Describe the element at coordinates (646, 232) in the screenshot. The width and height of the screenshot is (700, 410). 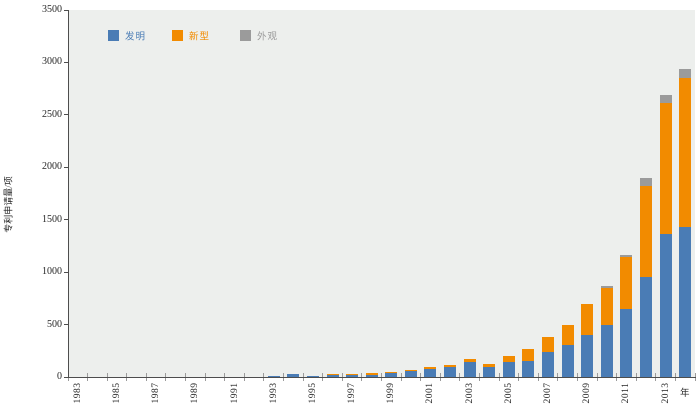
I see `bar-segment-utility-model-2012` at that location.